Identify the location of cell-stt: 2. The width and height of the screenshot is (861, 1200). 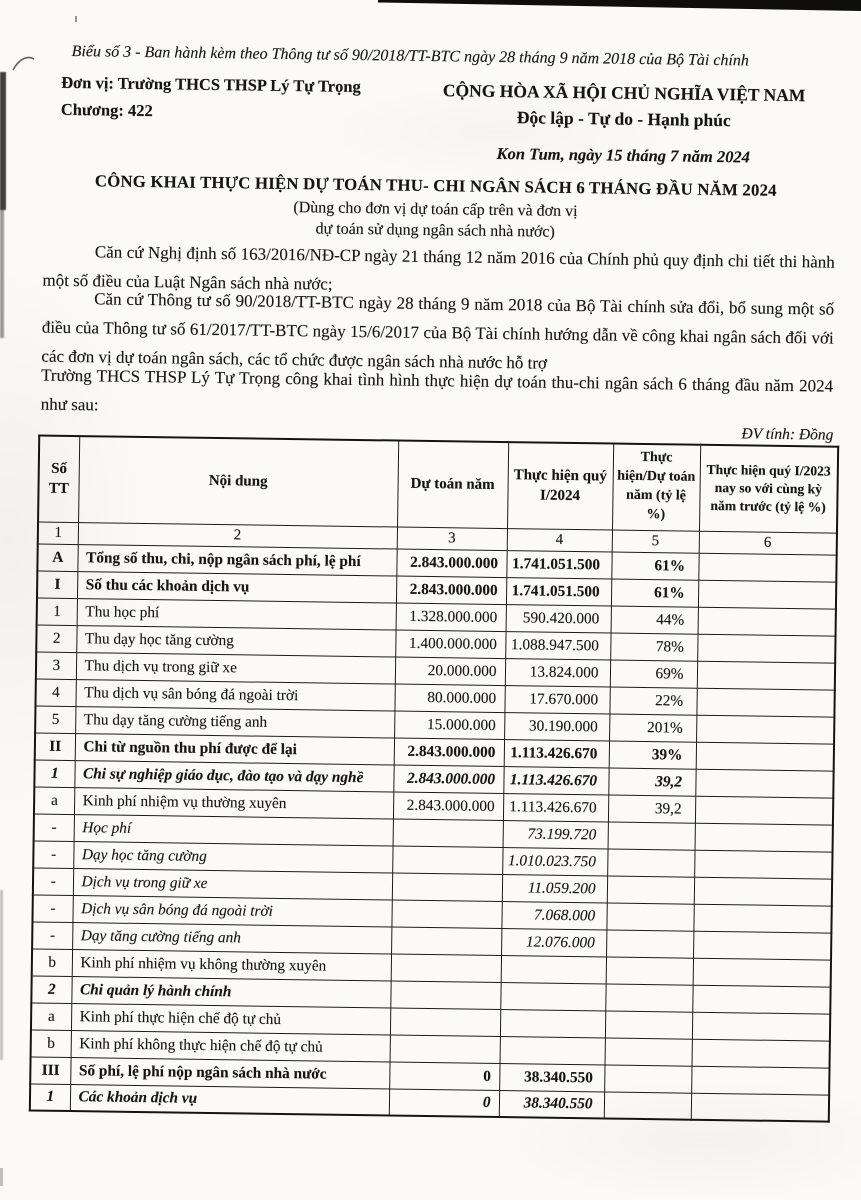
(51, 989).